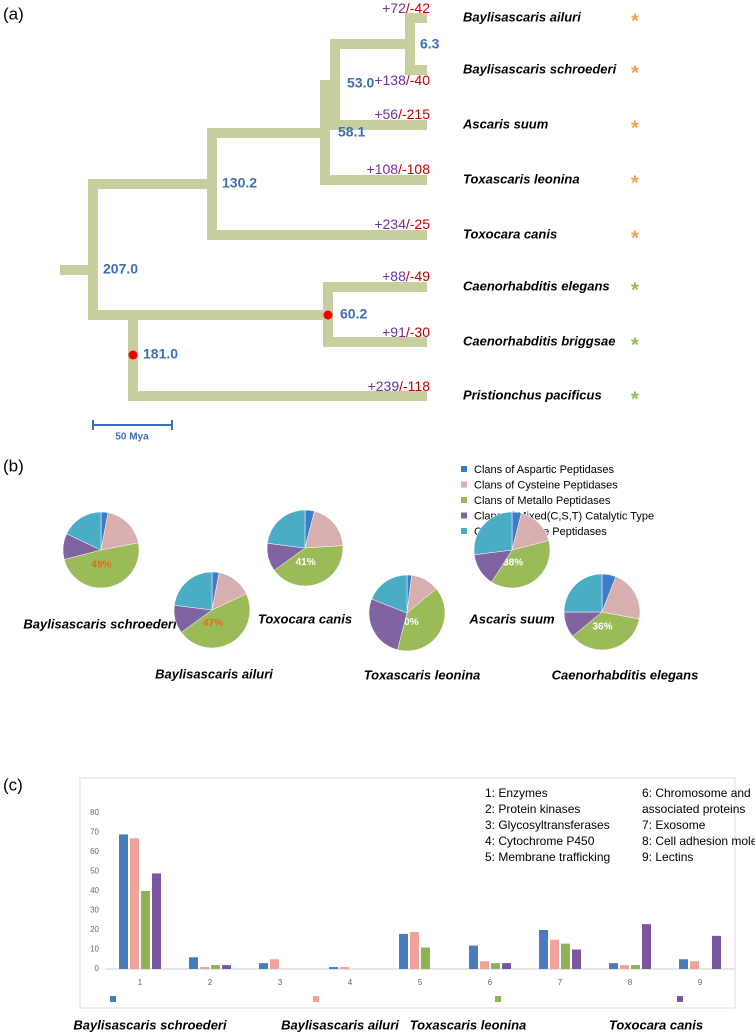 The height and width of the screenshot is (1036, 755). What do you see at coordinates (546, 485) in the screenshot?
I see `legend-label: Clans of Cysteine Peptidases` at bounding box center [546, 485].